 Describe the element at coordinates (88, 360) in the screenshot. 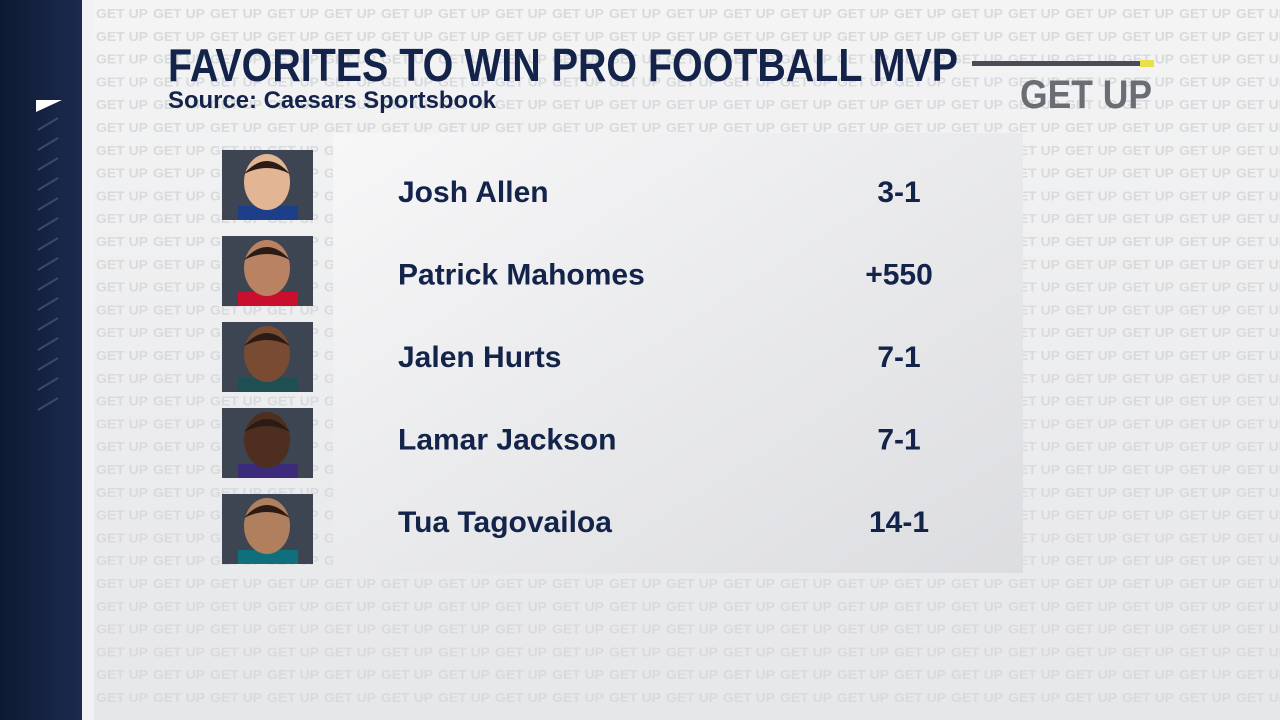

I see `side-stripe` at that location.